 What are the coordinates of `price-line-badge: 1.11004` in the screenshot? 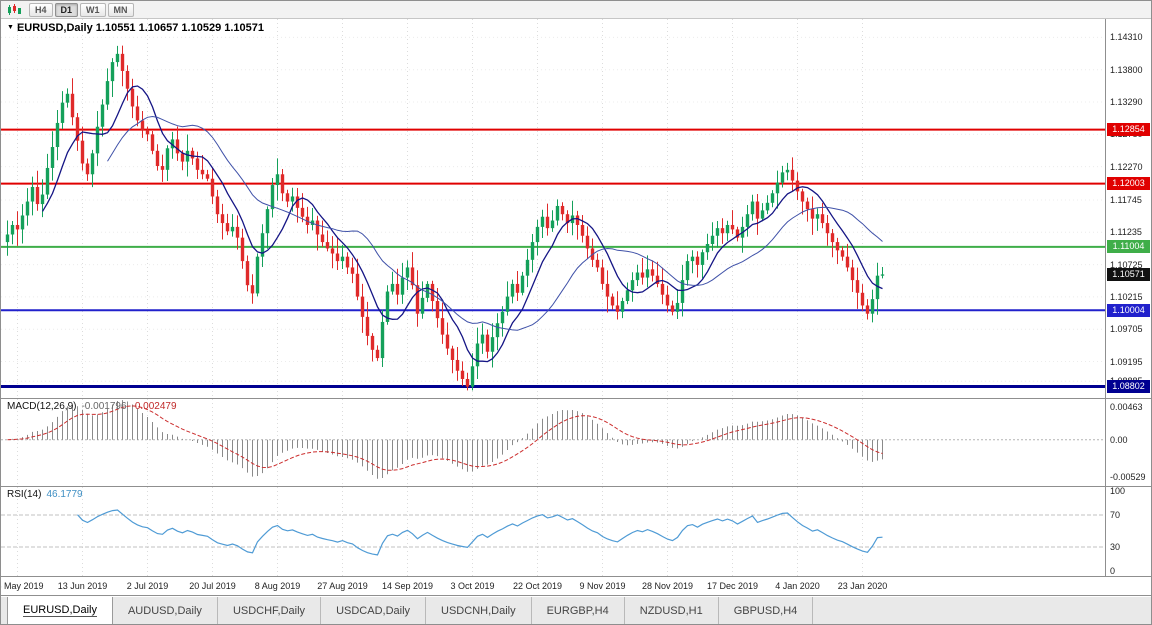 It's located at (1128, 247).